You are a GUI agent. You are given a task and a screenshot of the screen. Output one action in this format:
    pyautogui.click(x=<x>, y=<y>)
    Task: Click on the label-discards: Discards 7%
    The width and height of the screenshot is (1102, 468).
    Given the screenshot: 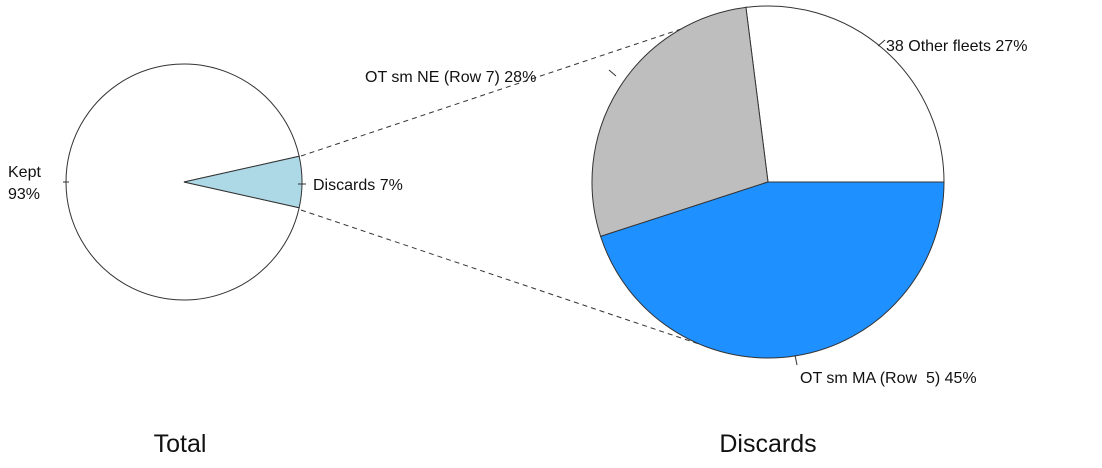 What is the action you would take?
    pyautogui.click(x=358, y=185)
    